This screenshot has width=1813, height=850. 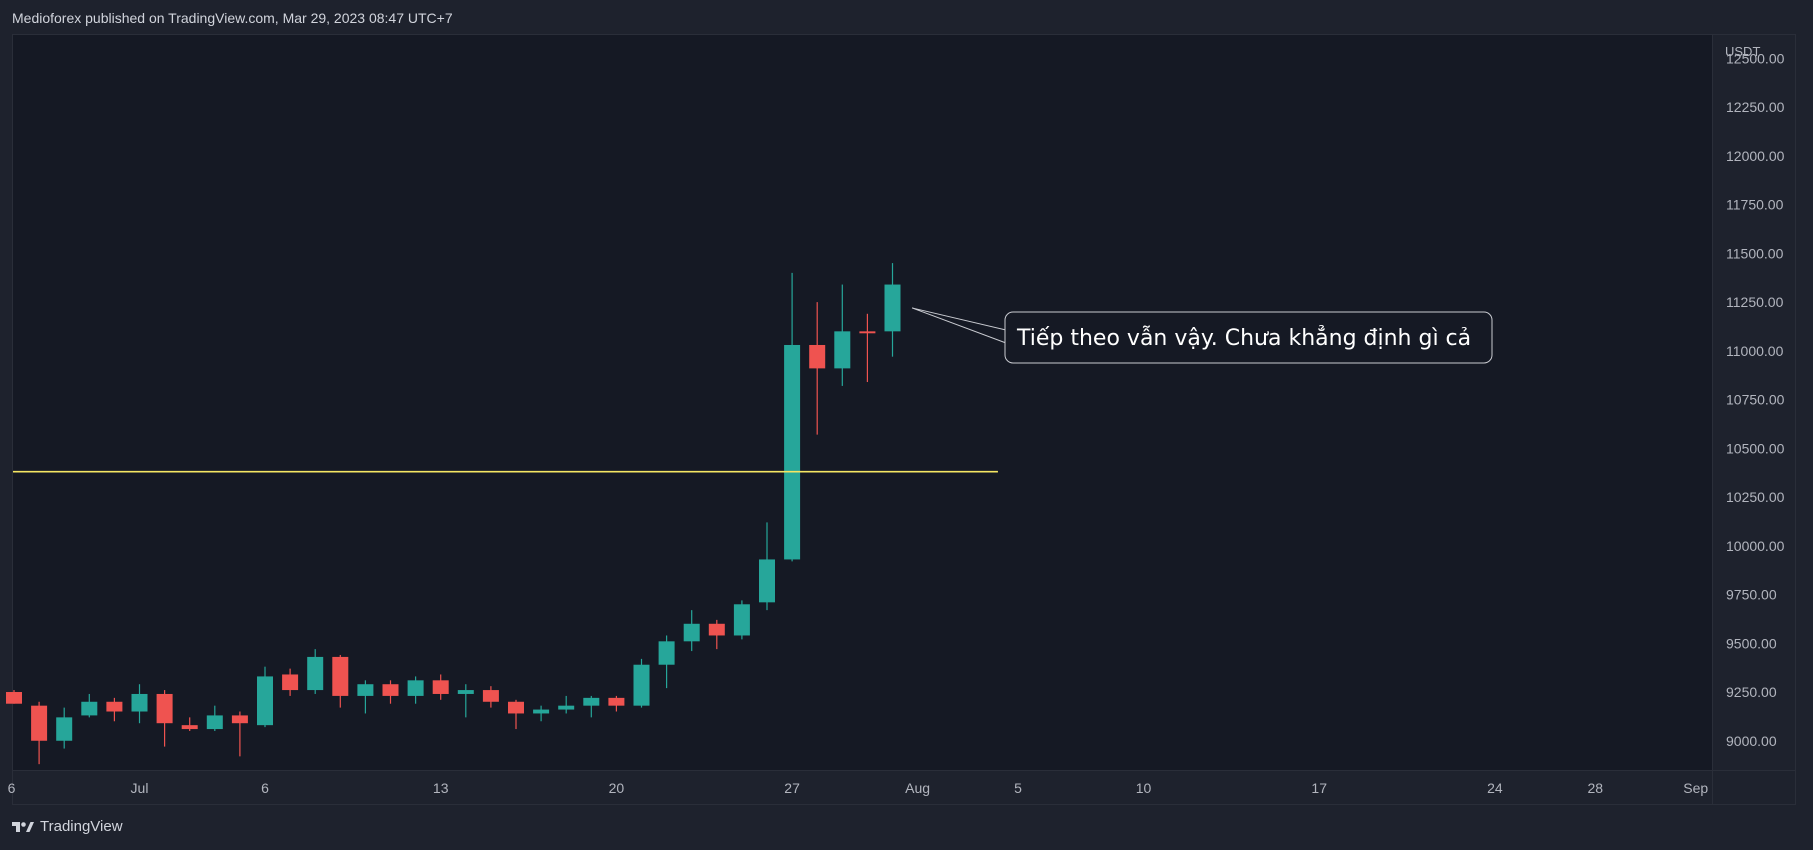 I want to click on x-tick-label: Aug, so click(x=917, y=788).